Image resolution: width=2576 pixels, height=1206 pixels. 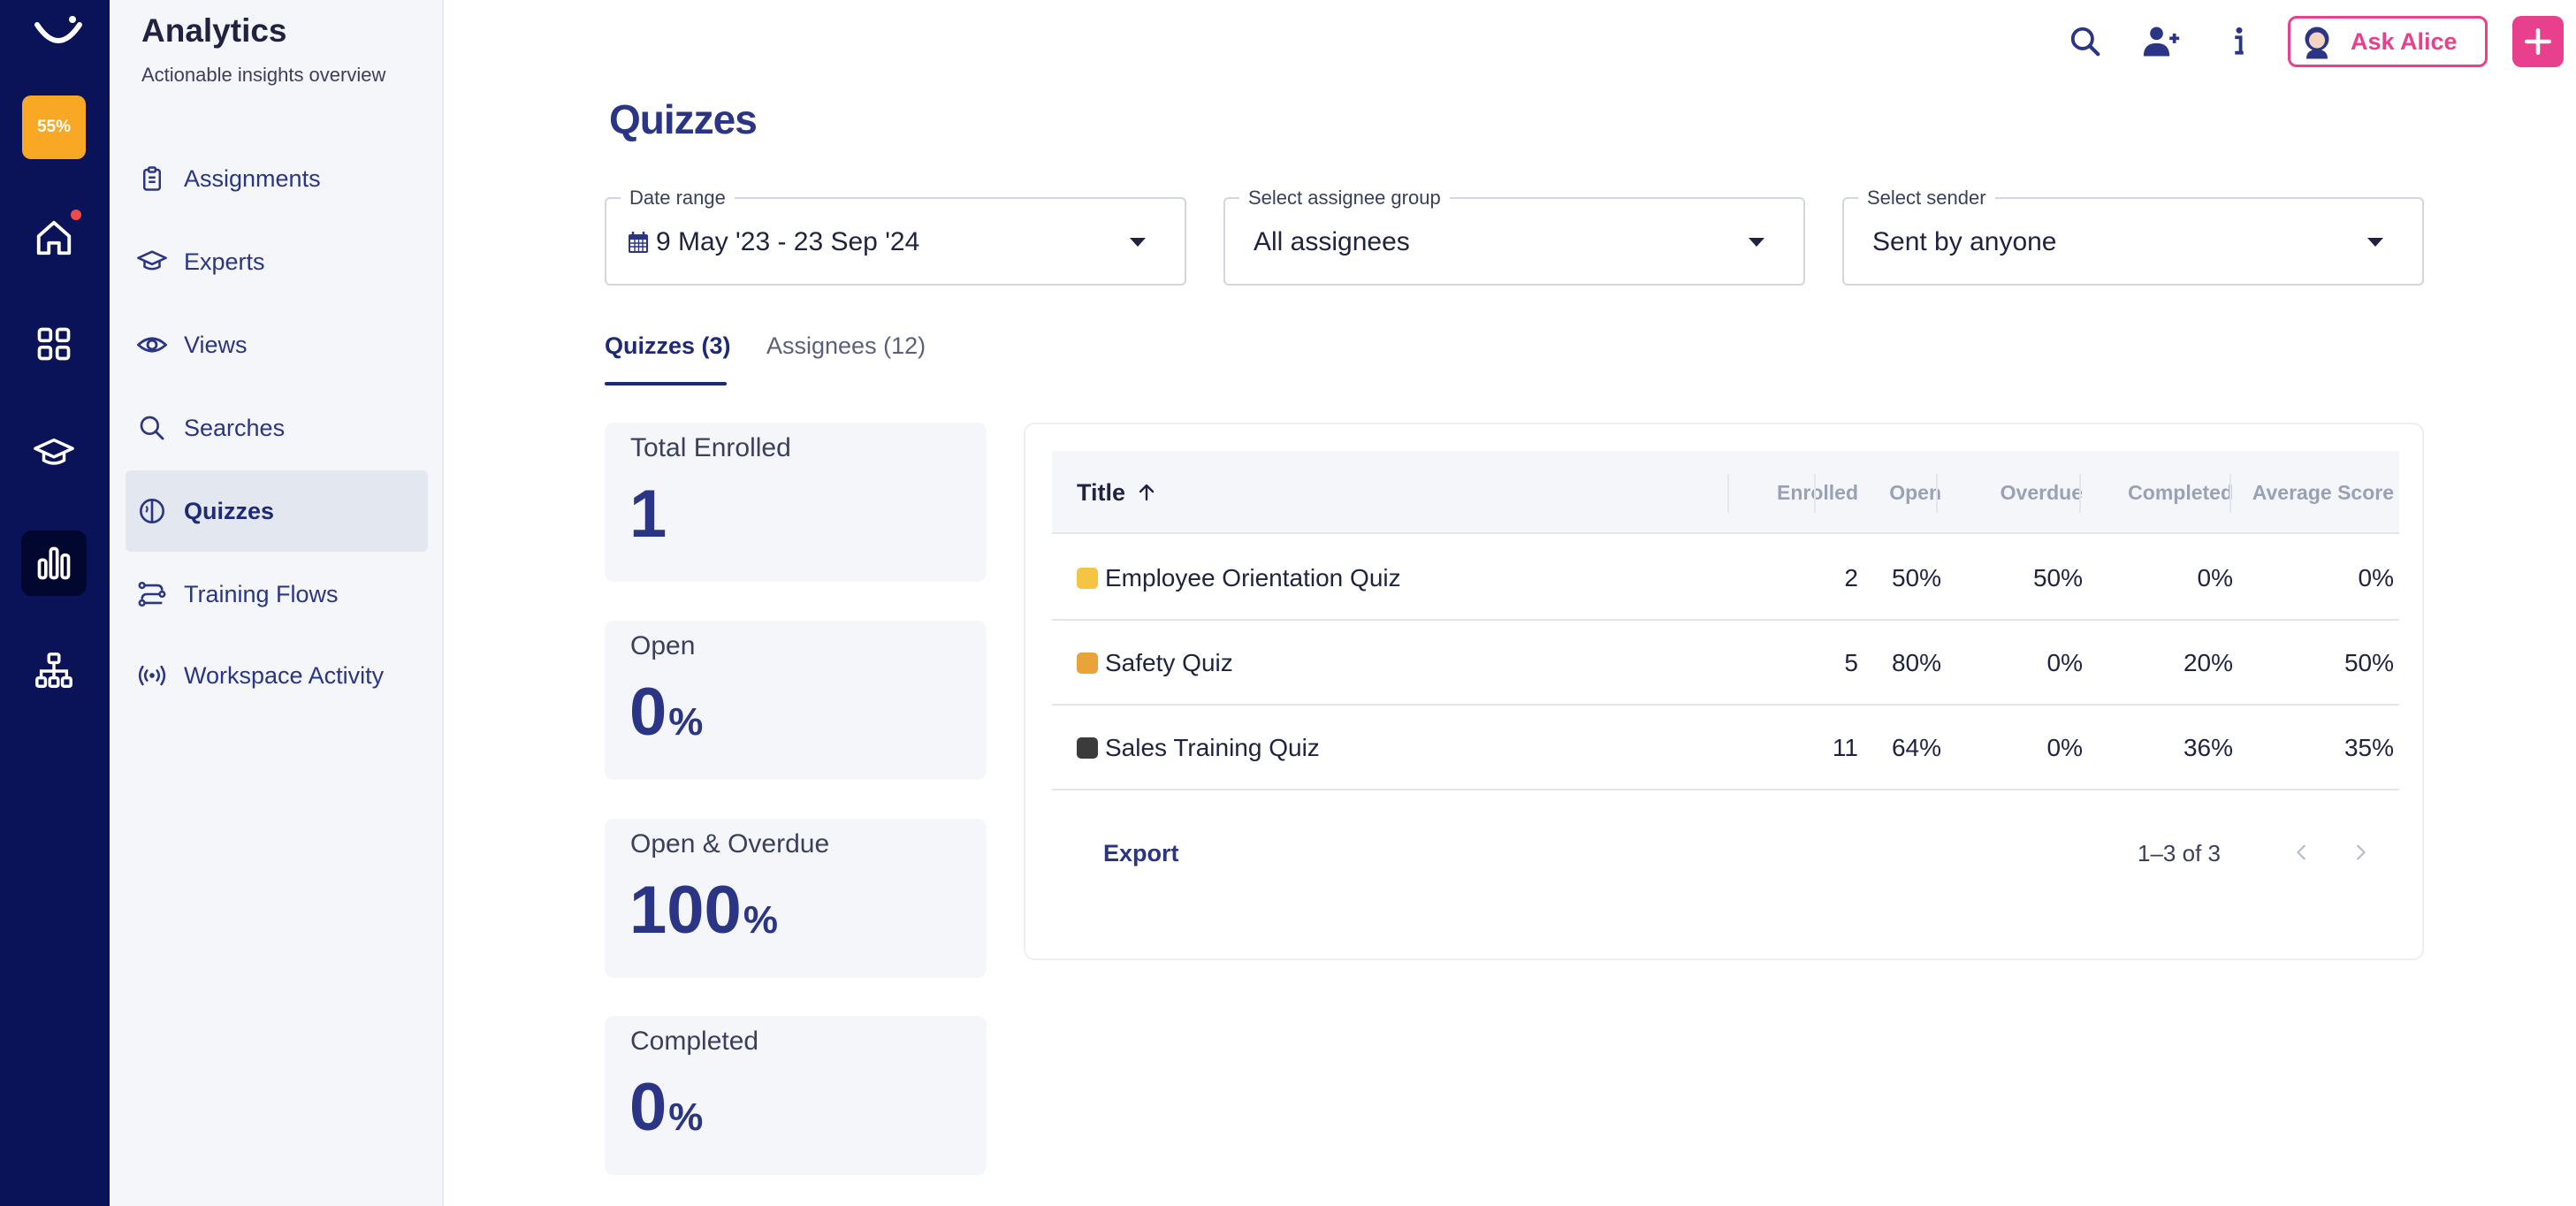 I want to click on sidebar-item-workspace-activity: Workspace Activity, so click(x=277, y=675).